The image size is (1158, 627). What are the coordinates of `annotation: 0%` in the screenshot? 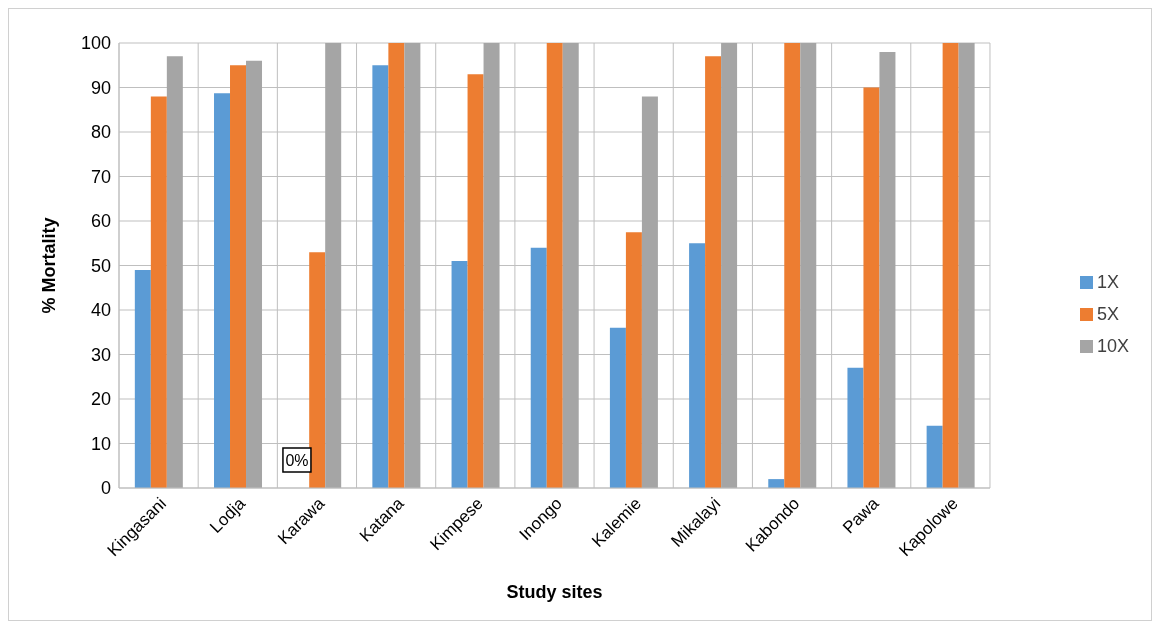 It's located at (297, 460).